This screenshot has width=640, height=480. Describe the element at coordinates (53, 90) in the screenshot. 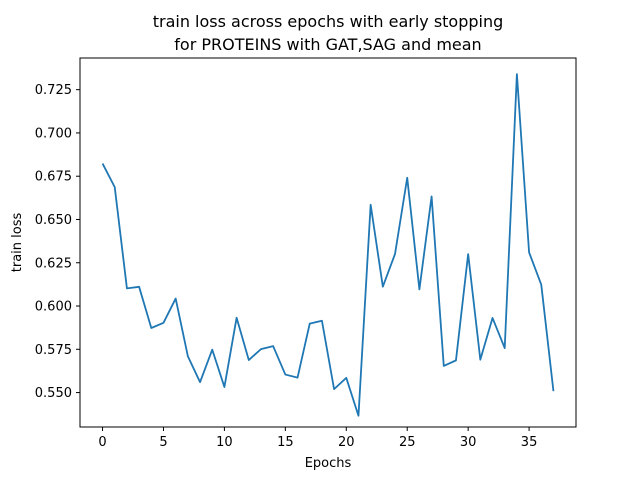

I see `y-tick-label: 0.725` at that location.